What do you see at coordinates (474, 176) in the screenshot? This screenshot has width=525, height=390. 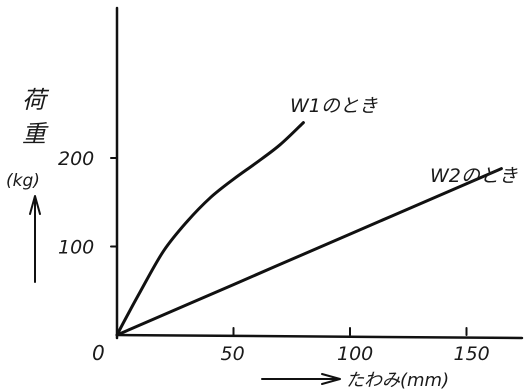 I see `series-label-2: W2のとき` at bounding box center [474, 176].